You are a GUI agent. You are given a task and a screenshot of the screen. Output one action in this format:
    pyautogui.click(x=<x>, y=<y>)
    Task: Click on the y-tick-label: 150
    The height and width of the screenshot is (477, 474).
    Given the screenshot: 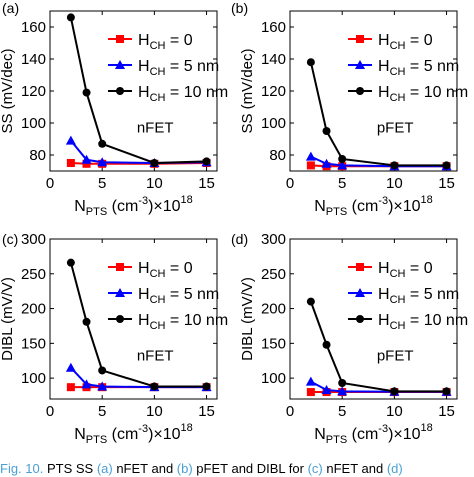 What is the action you would take?
    pyautogui.click(x=33, y=343)
    